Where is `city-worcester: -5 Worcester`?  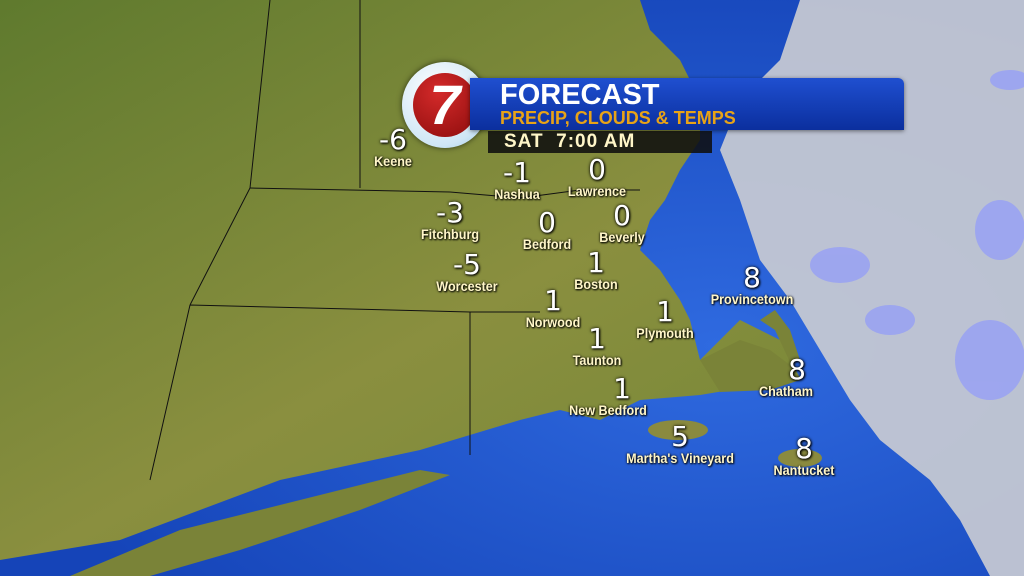
city-worcester: -5 Worcester is located at coordinates (467, 271).